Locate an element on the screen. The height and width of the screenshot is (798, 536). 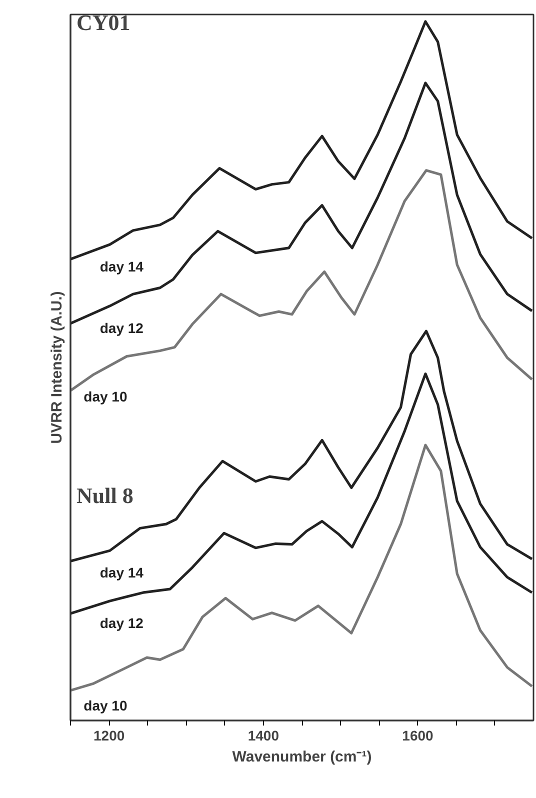
x-axis-title: Wavenumber (cm⁻¹) is located at coordinates (302, 757).